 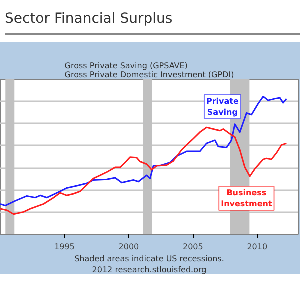 I want to click on x-tick-label: 2005, so click(x=193, y=247).